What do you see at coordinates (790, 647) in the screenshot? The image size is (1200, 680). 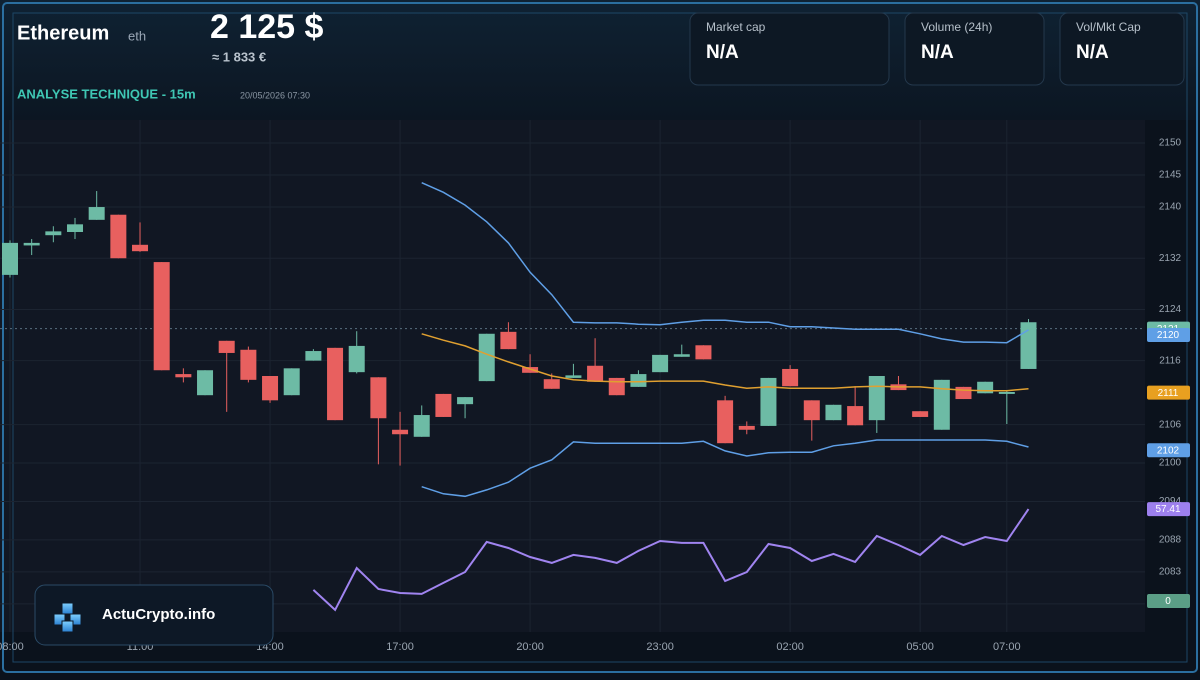 I see `x-tick-label: 02:00` at bounding box center [790, 647].